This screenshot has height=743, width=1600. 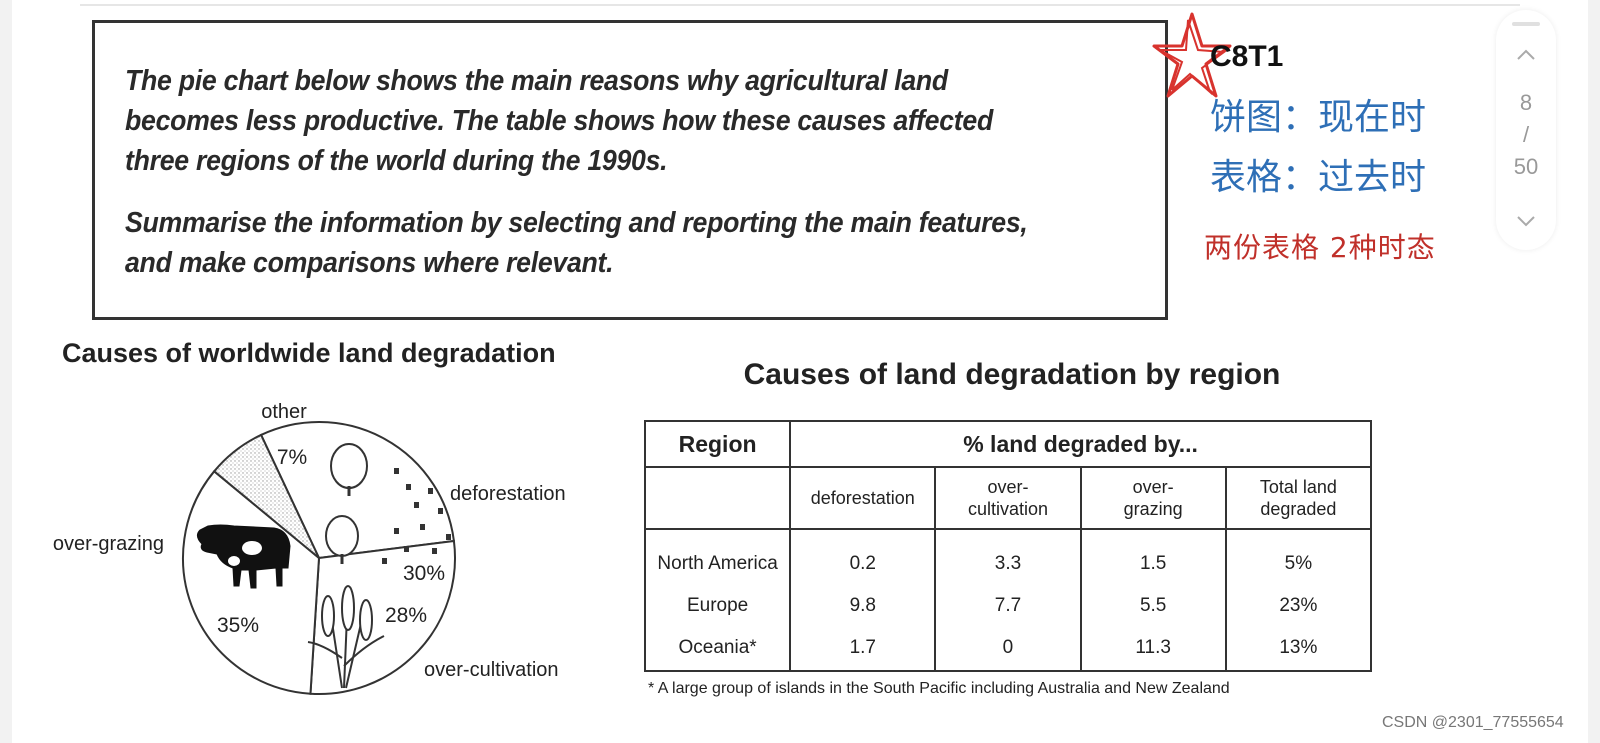 What do you see at coordinates (284, 412) in the screenshot?
I see `pie-label-other: other` at bounding box center [284, 412].